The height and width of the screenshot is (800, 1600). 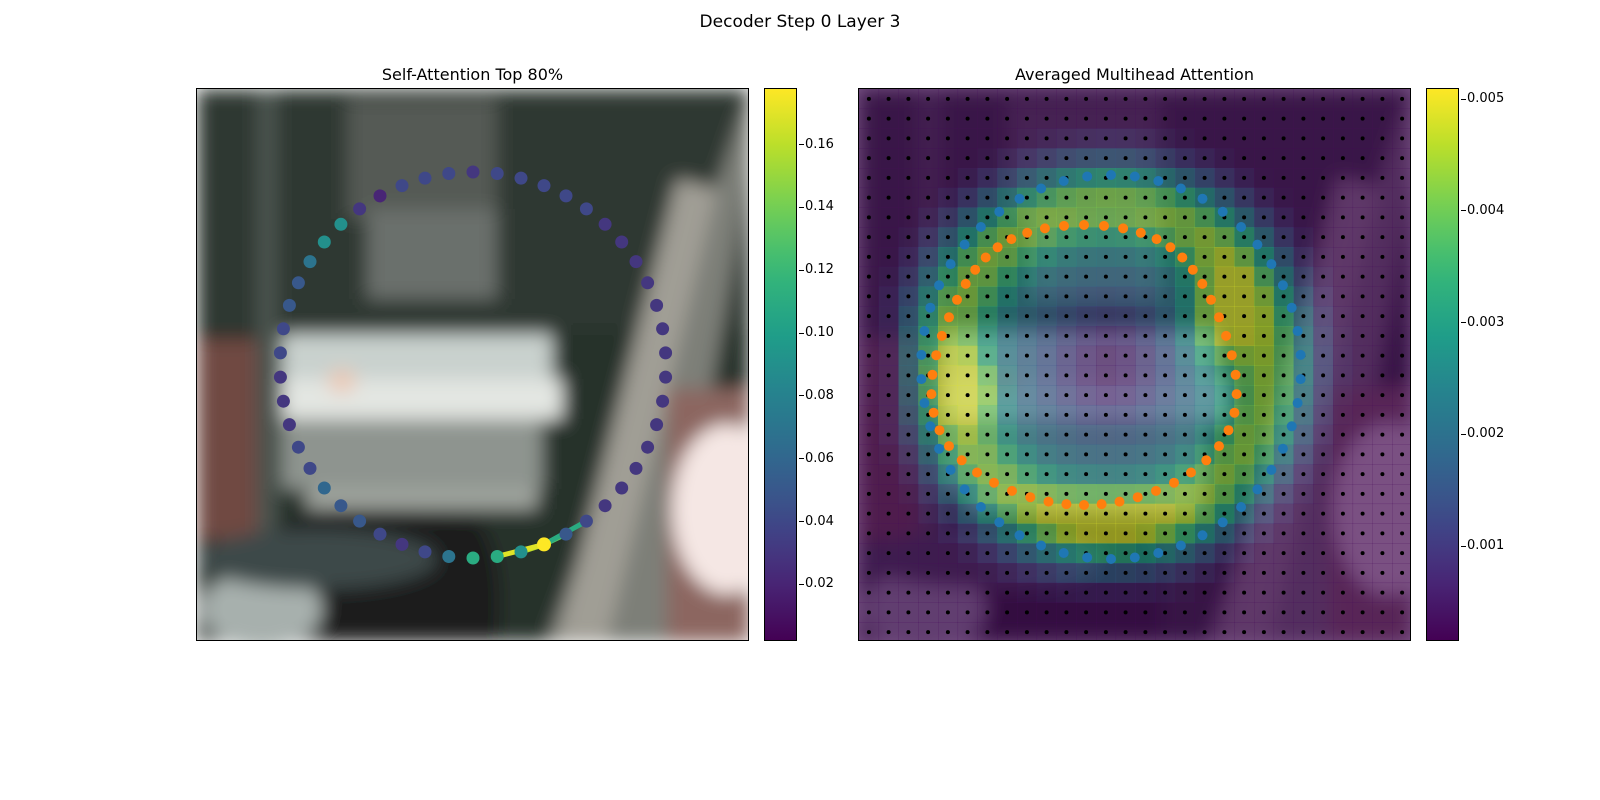 I want to click on left-colorbar-tick: 0.02, so click(x=816, y=584).